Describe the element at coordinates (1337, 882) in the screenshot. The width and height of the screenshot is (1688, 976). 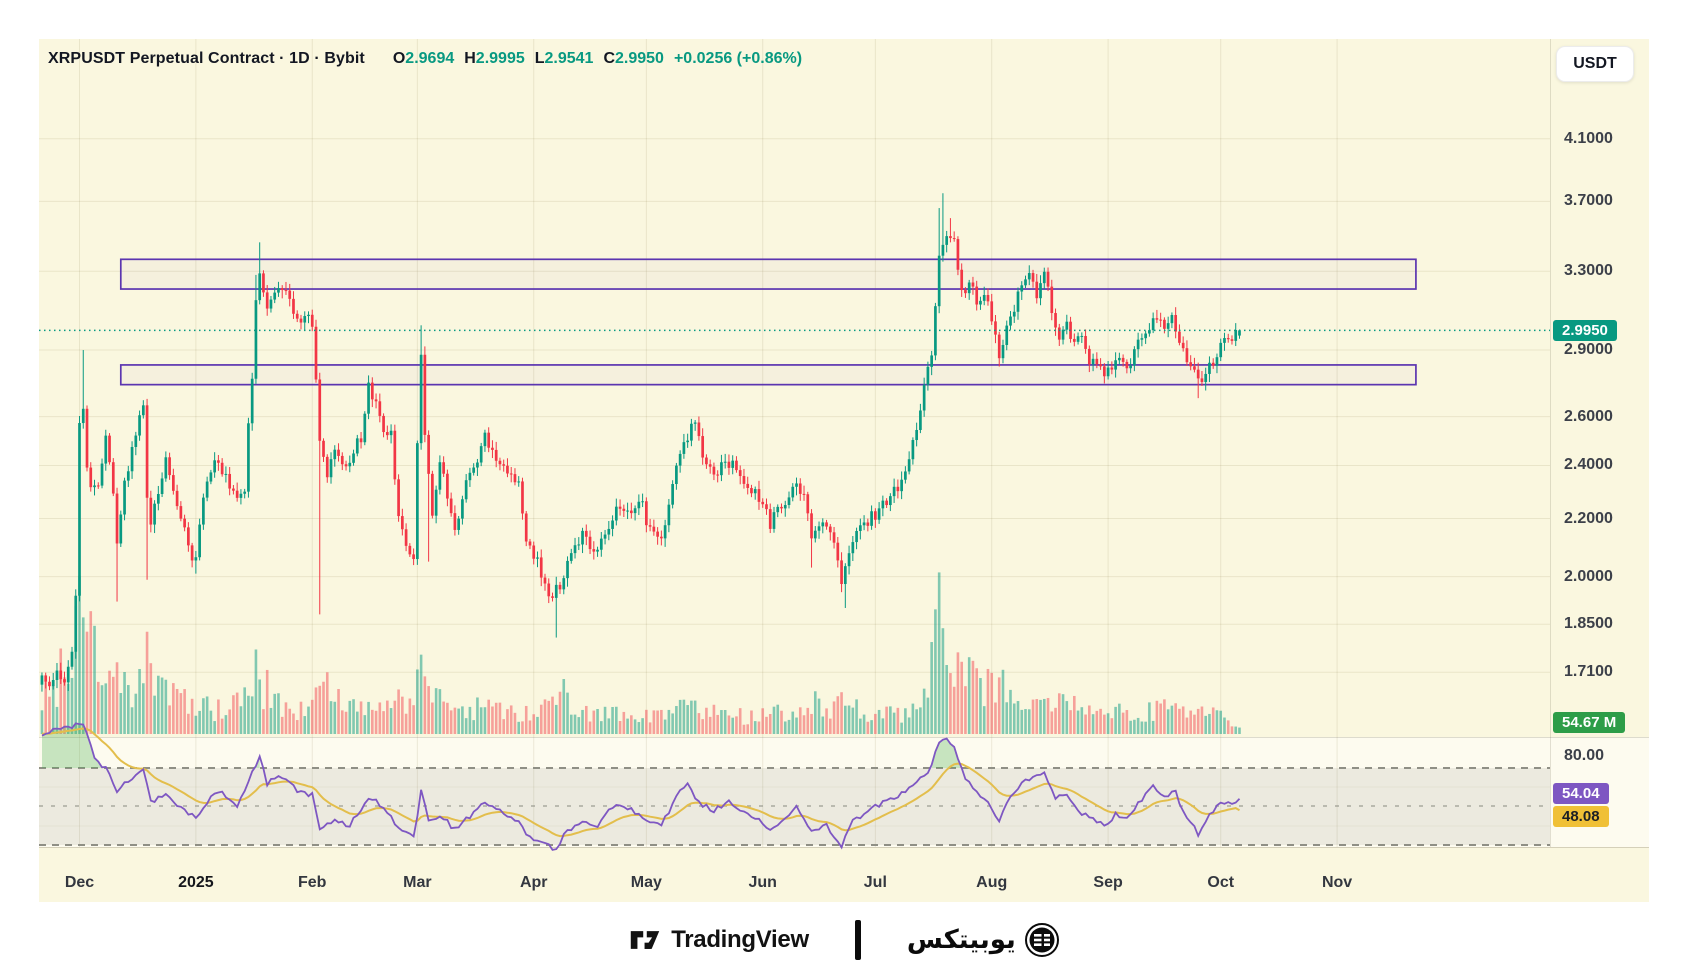
I see `time-tick-label: Nov` at that location.